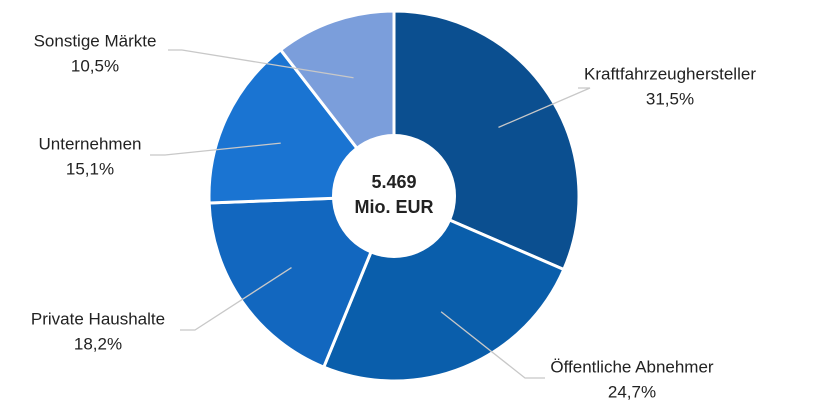 This screenshot has width=816, height=403. Describe the element at coordinates (302, 282) in the screenshot. I see `slice` at that location.